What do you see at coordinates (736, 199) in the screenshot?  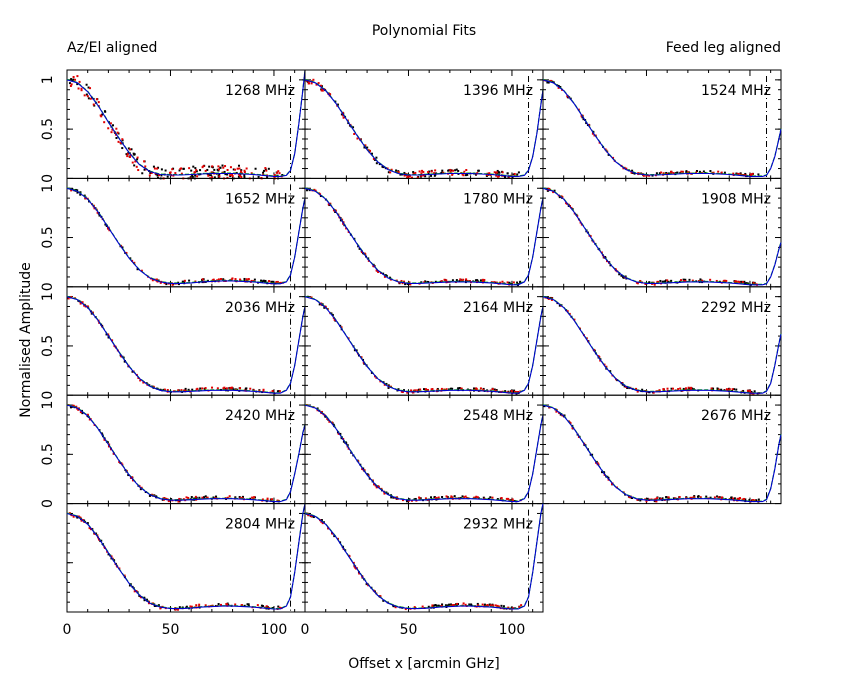 I see `panel-frequency-label: 1908 MHz` at bounding box center [736, 199].